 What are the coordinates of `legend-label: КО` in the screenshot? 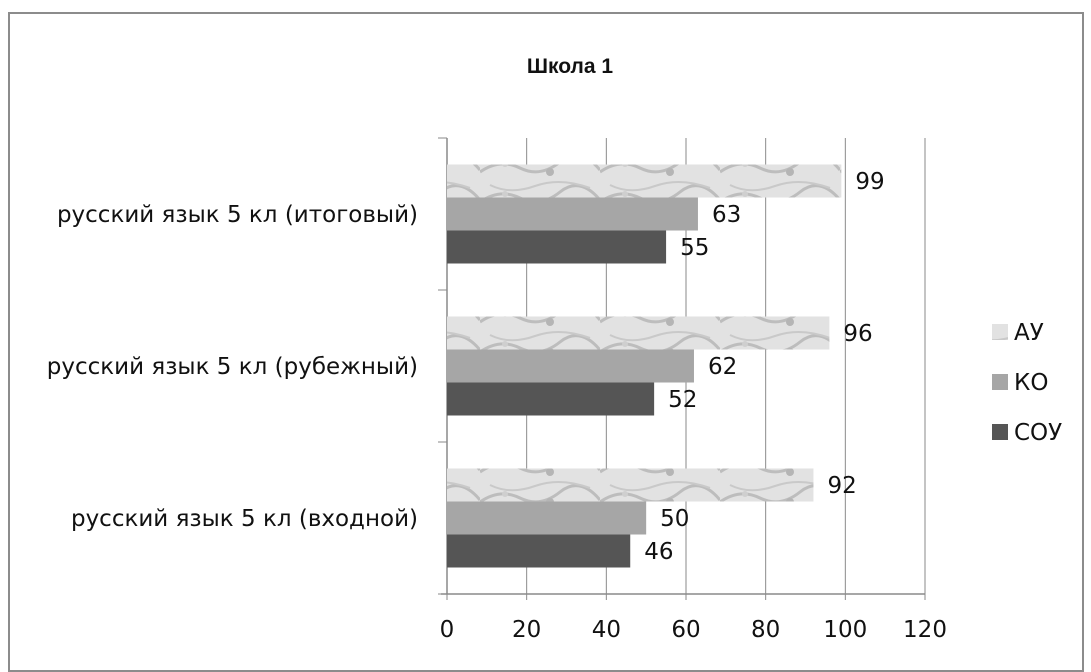 It's located at (1031, 383).